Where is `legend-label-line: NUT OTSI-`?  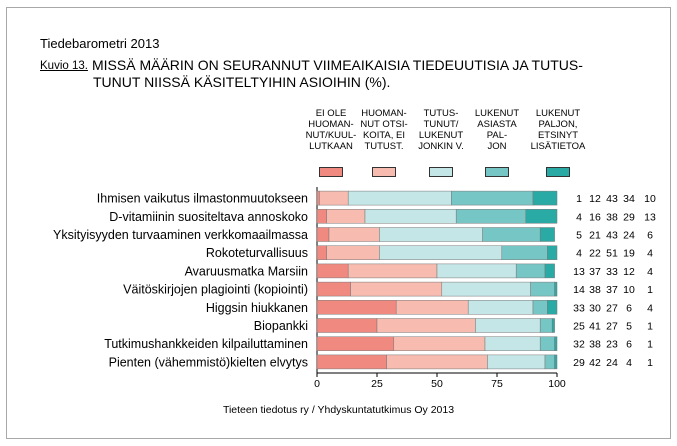 legend-label-line: NUT OTSI- is located at coordinates (384, 124).